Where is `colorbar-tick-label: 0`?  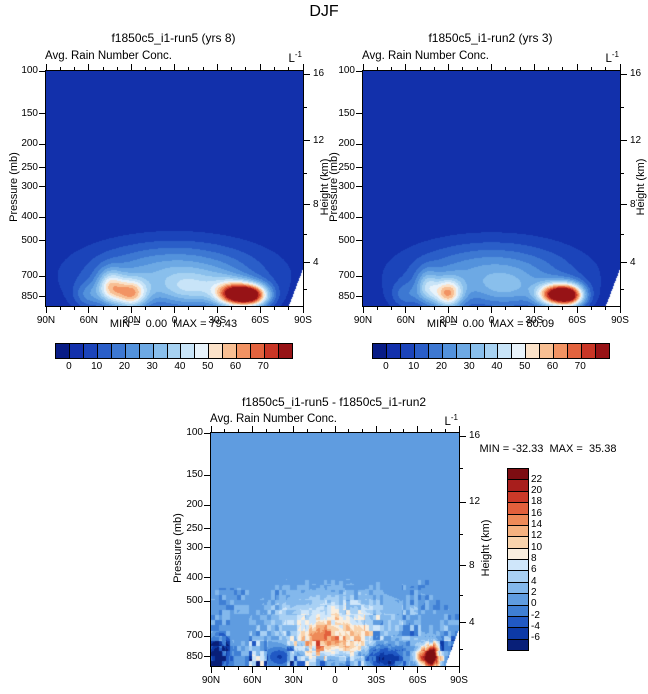 colorbar-tick-label: 0 is located at coordinates (69, 366).